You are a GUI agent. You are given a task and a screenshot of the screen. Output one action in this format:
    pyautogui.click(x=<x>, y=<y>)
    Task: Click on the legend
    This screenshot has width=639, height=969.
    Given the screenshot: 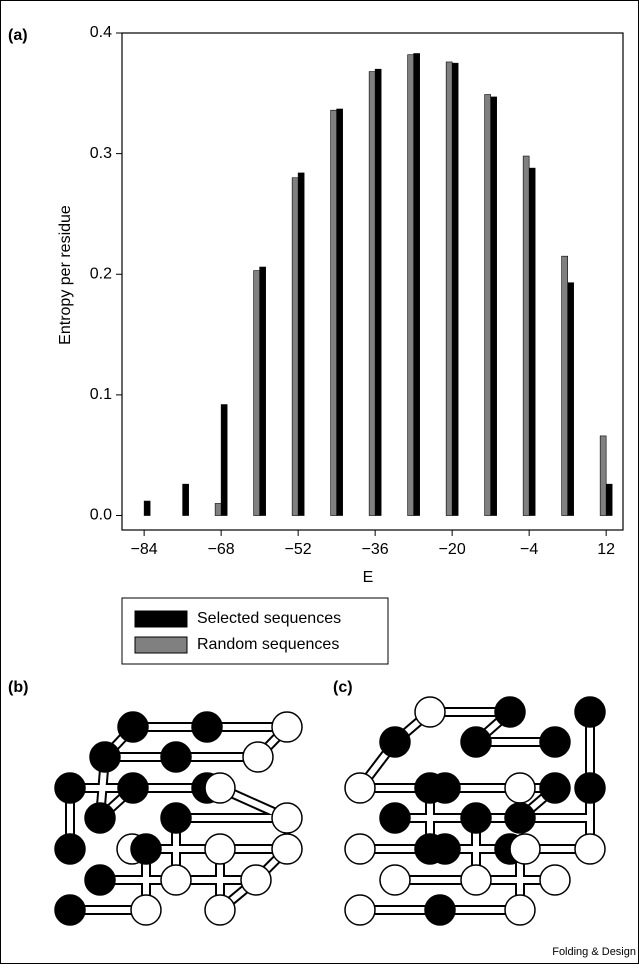 What is the action you would take?
    pyautogui.click(x=255, y=631)
    